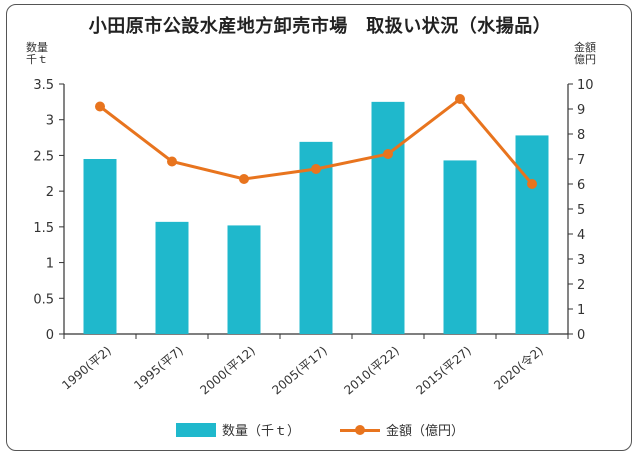 The image size is (640, 457). What do you see at coordinates (581, 135) in the screenshot?
I see `right-tick-label: 8` at bounding box center [581, 135].